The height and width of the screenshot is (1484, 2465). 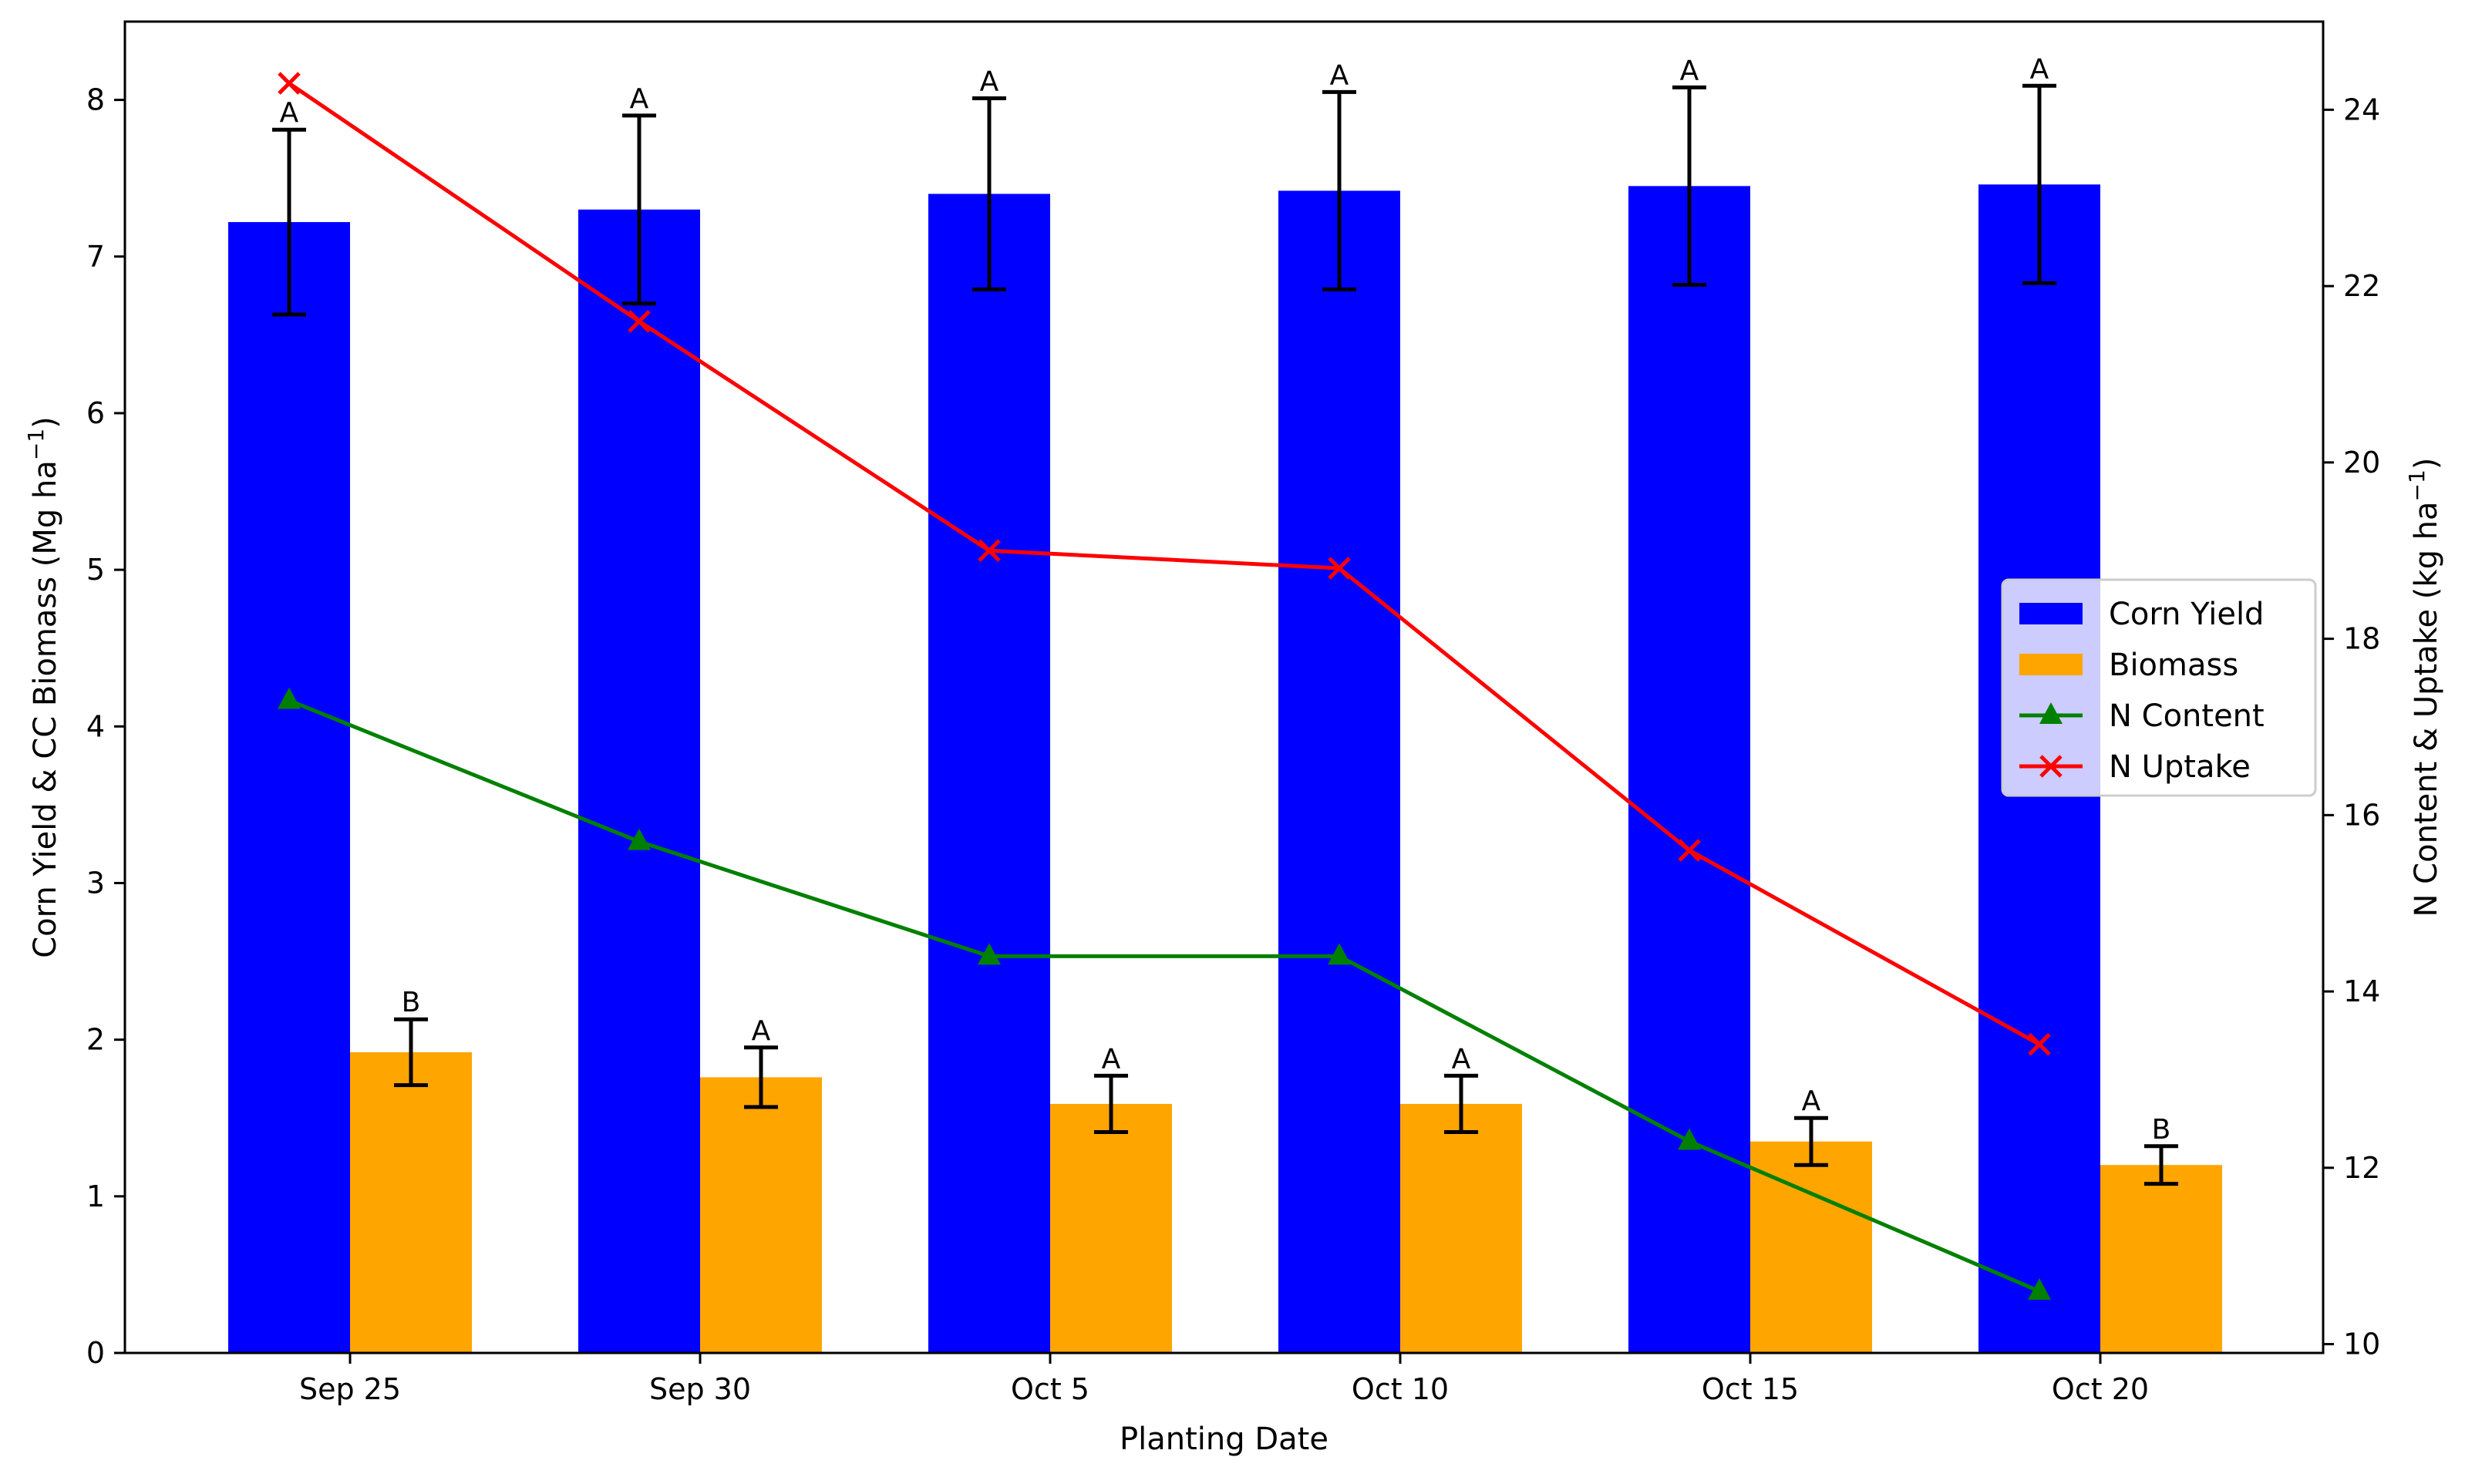 I want to click on y-right-tick-label: 22, so click(x=2361, y=286).